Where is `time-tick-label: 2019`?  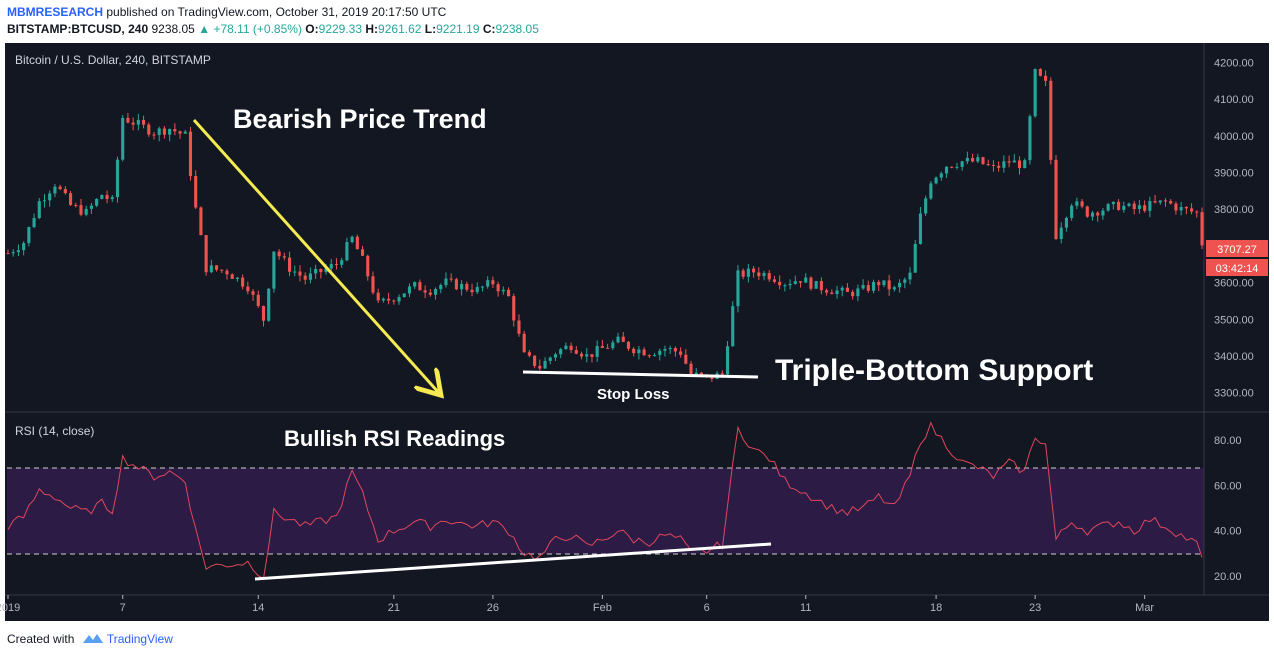 time-tick-label: 2019 is located at coordinates (10, 608).